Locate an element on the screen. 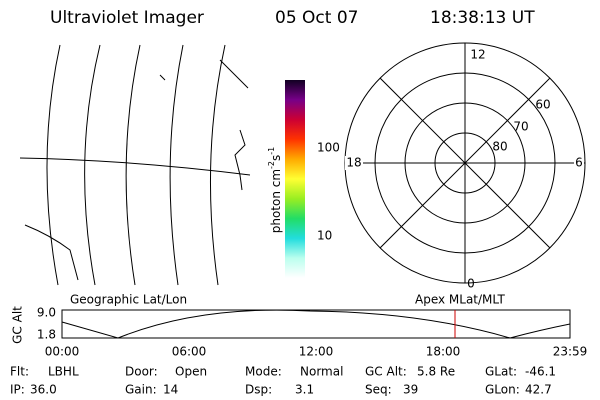  unit: photon cm is located at coordinates (276, 201).